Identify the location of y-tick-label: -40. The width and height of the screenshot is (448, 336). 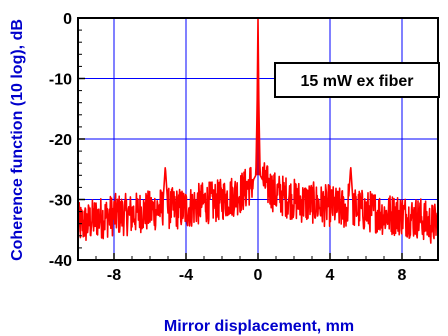
(60, 261).